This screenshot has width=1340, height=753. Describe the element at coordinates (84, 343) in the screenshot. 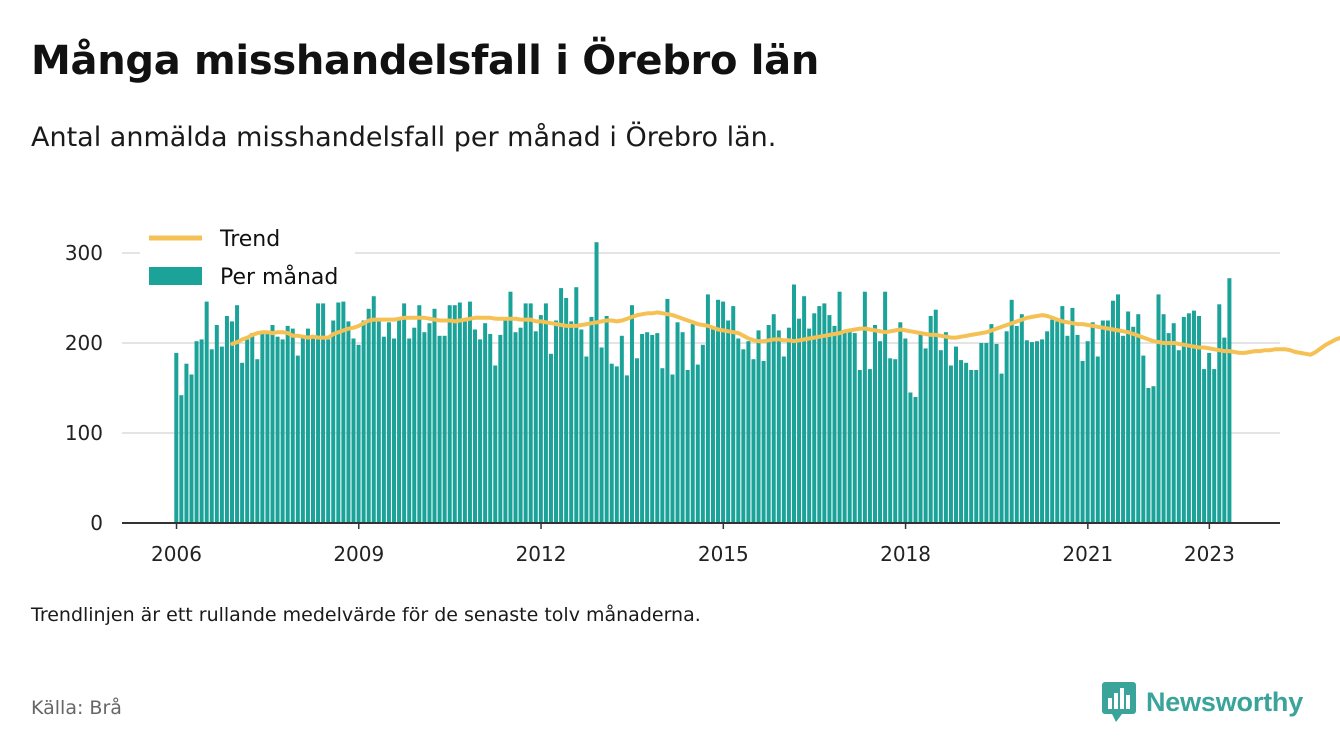

I see `y-tick-label: 200` at that location.